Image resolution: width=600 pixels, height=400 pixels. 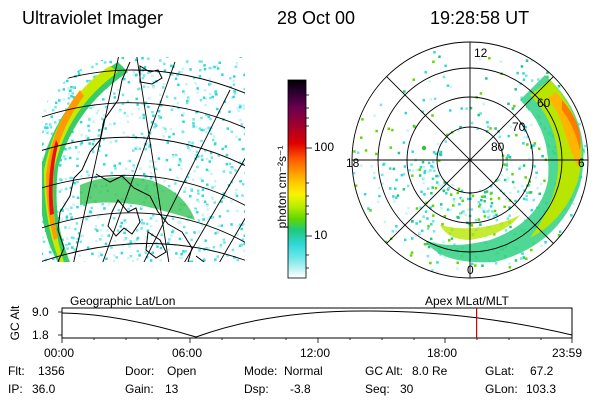 What do you see at coordinates (498, 147) in the screenshot?
I see `polar-label-80: 80` at bounding box center [498, 147].